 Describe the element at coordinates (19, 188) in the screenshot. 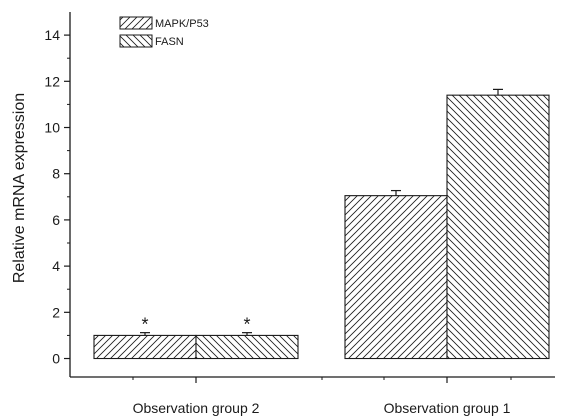

I see `y-axis-title: Relative mRNA expression` at that location.